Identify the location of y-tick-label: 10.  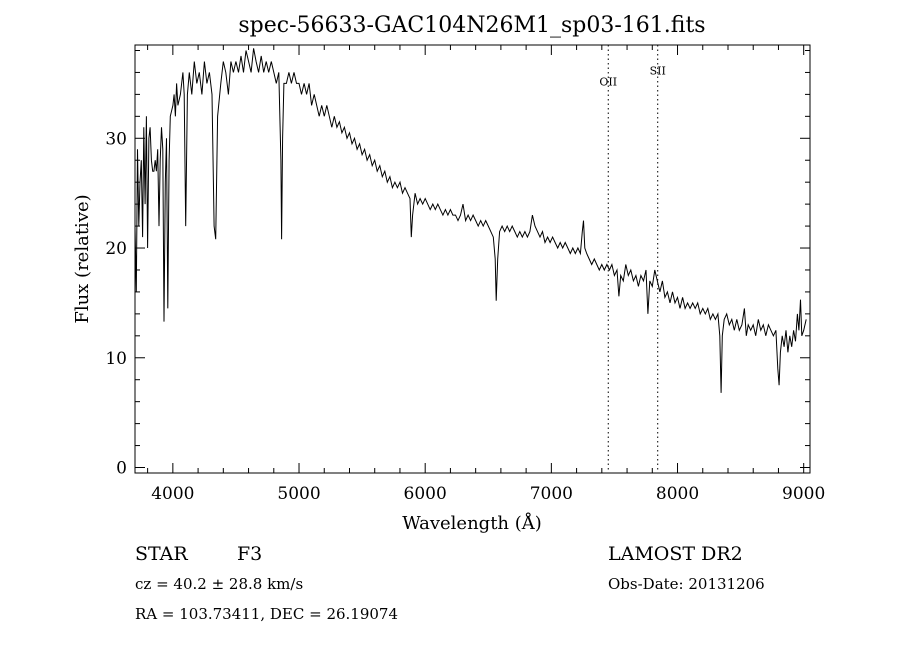
(116, 359).